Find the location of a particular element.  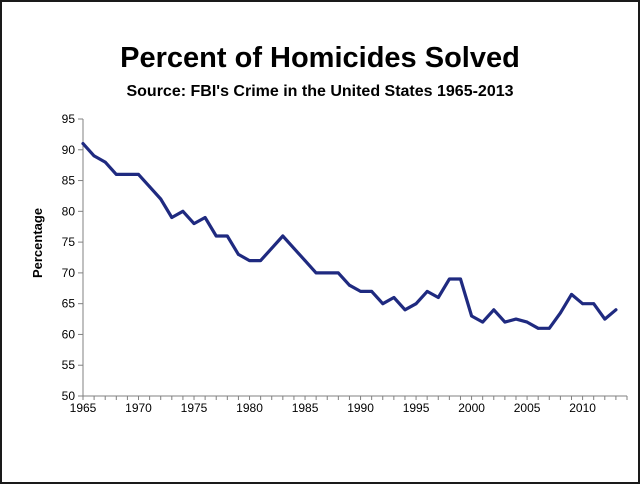

x-axis: 1965 1970 1975 1980 1985 1990 1995 2000 2005 2010 is located at coordinates (349, 405).